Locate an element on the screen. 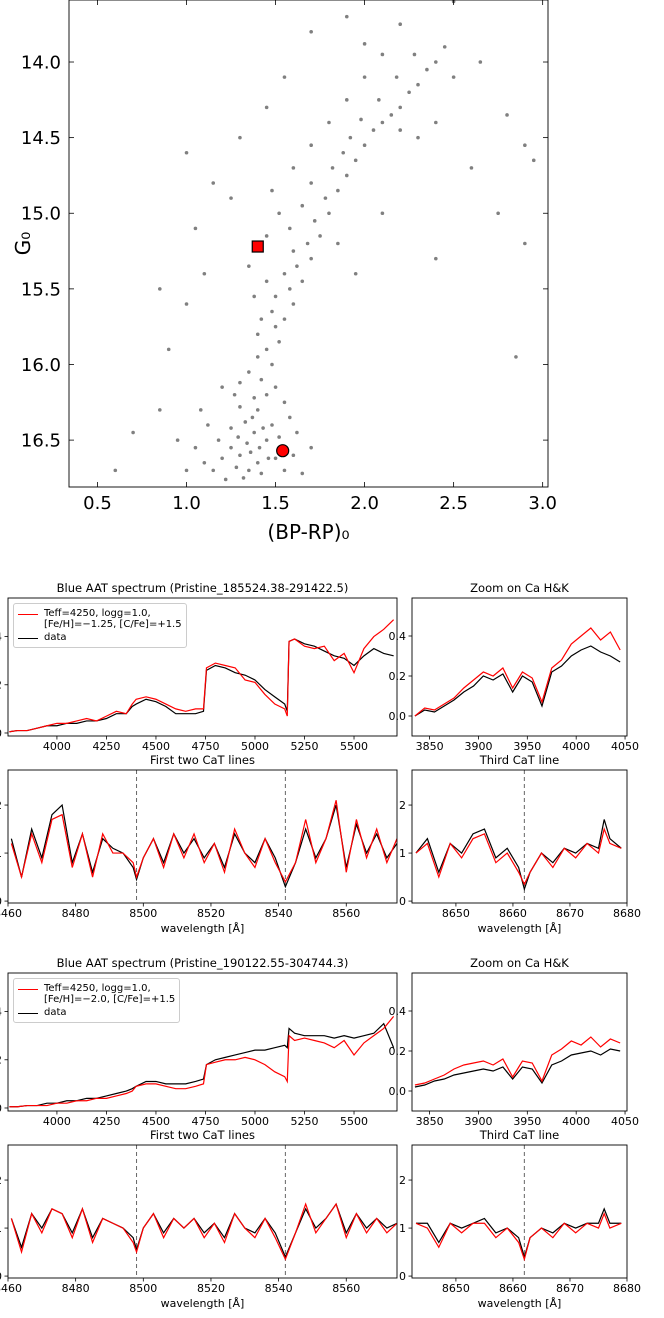  x-tick-label: 3950 is located at coordinates (527, 1121).